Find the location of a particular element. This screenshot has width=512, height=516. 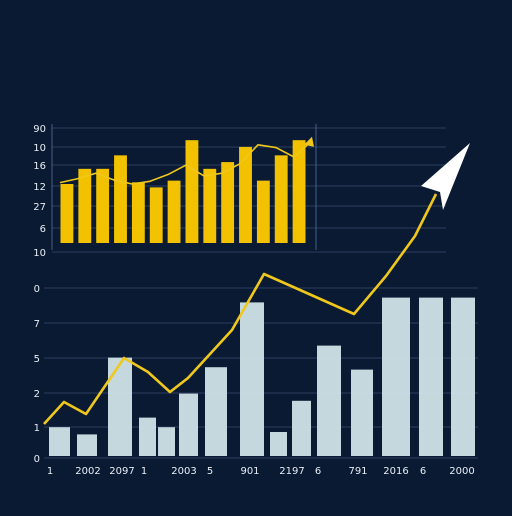

inset-trend-line is located at coordinates (186, 162).